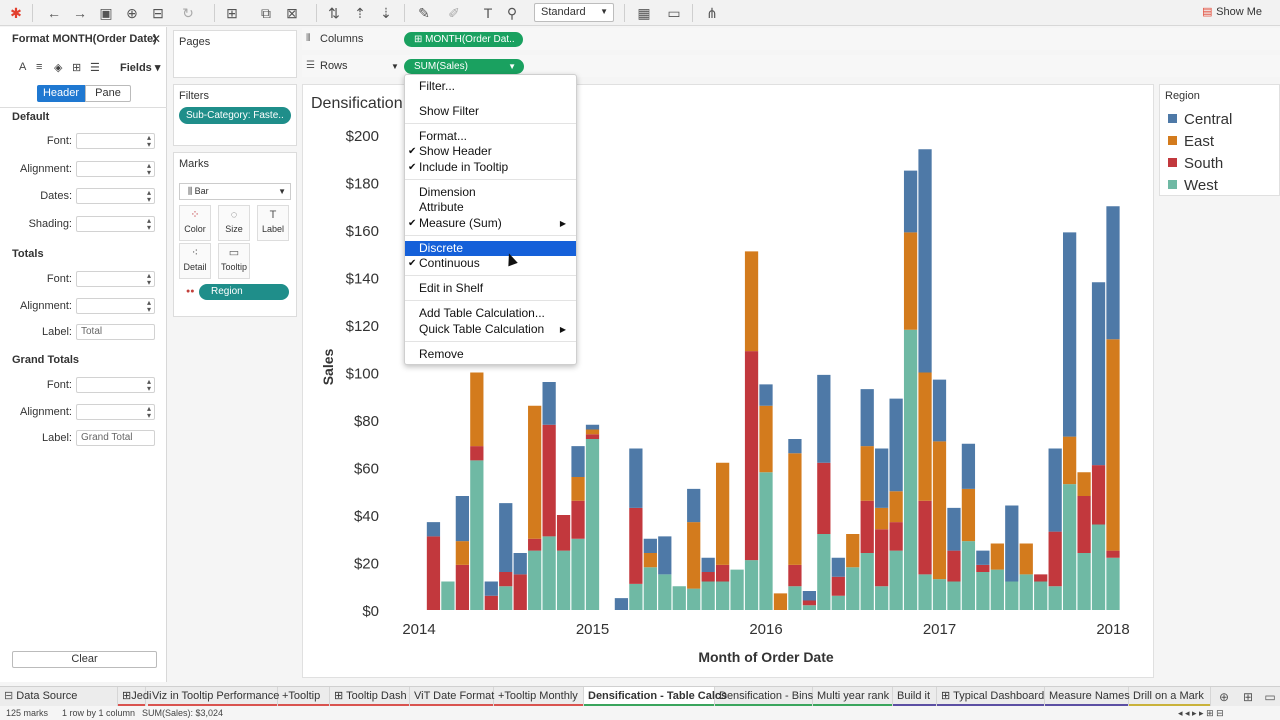  I want to click on new-dashboard-icon: ⊞, so click(1248, 697).